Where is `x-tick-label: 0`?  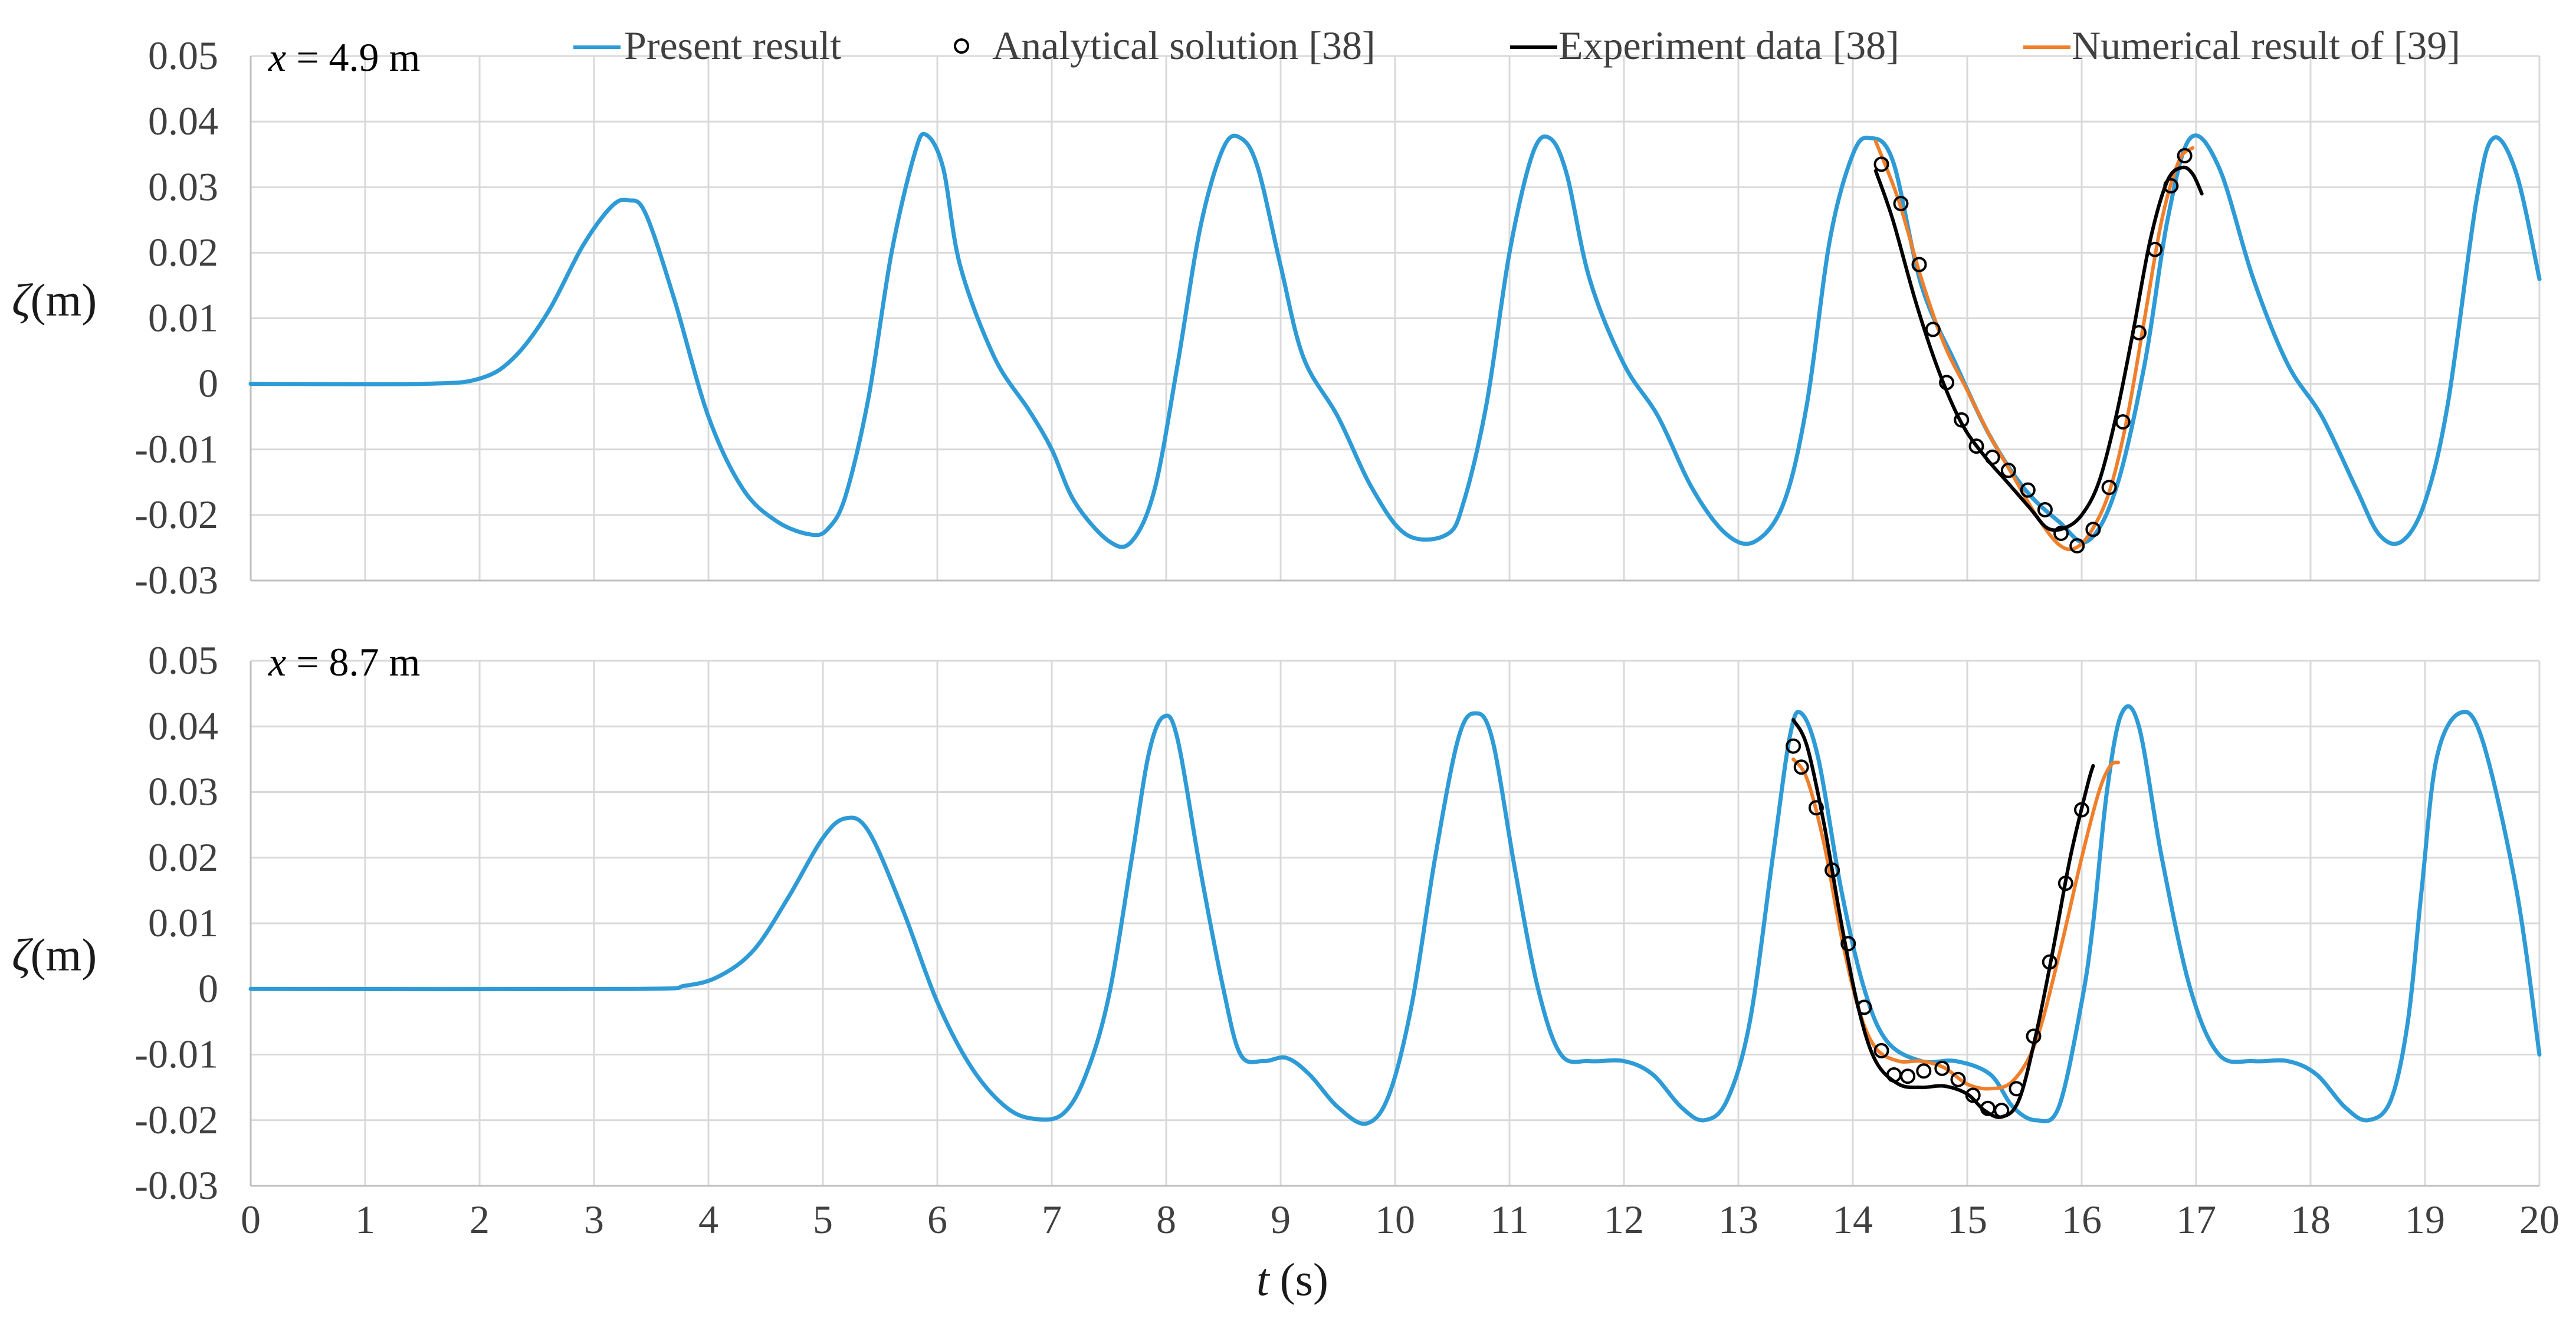
x-tick-label: 0 is located at coordinates (251, 1219).